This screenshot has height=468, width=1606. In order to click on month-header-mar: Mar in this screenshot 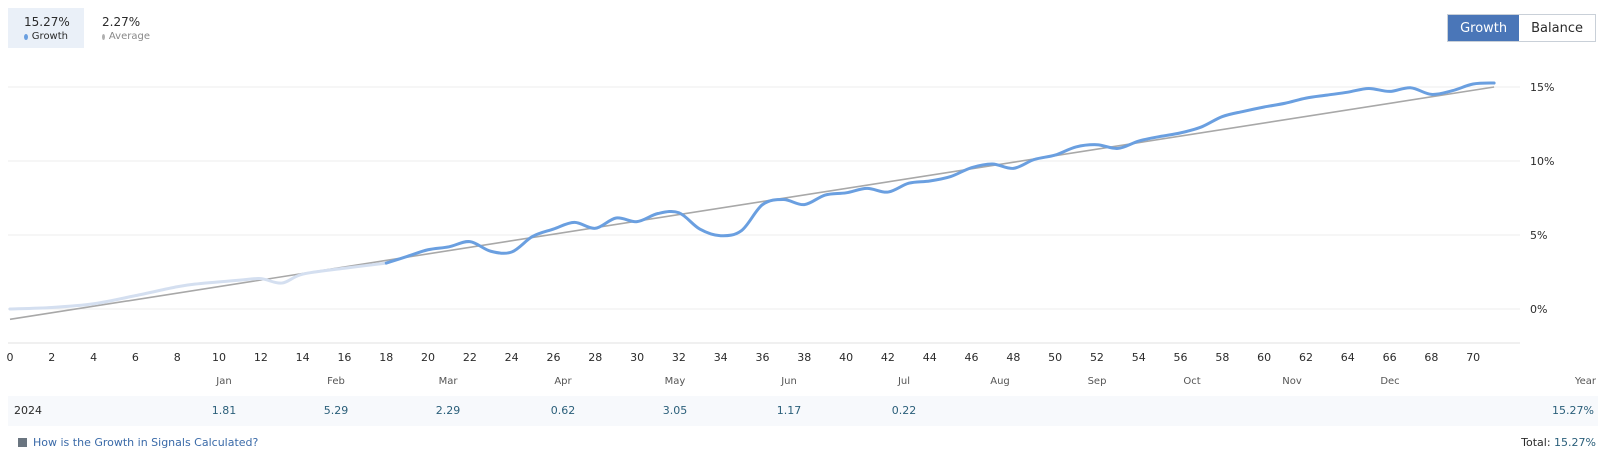, I will do `click(448, 381)`.